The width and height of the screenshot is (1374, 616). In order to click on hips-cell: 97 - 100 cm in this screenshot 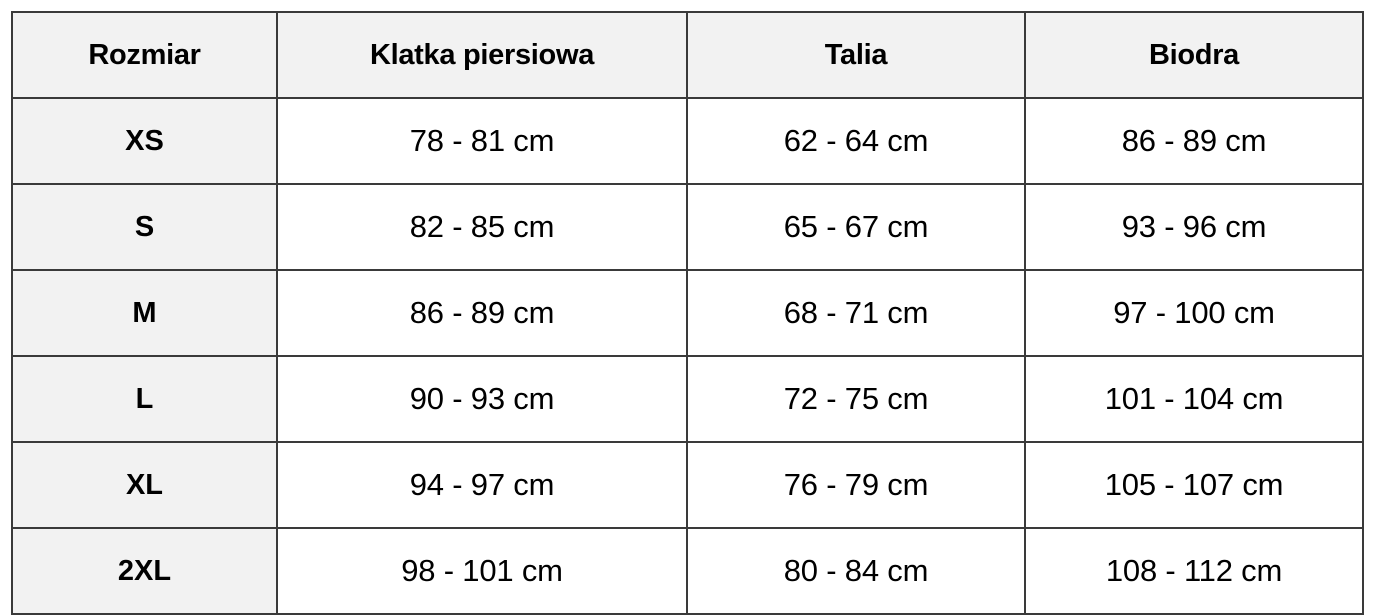, I will do `click(1194, 313)`.